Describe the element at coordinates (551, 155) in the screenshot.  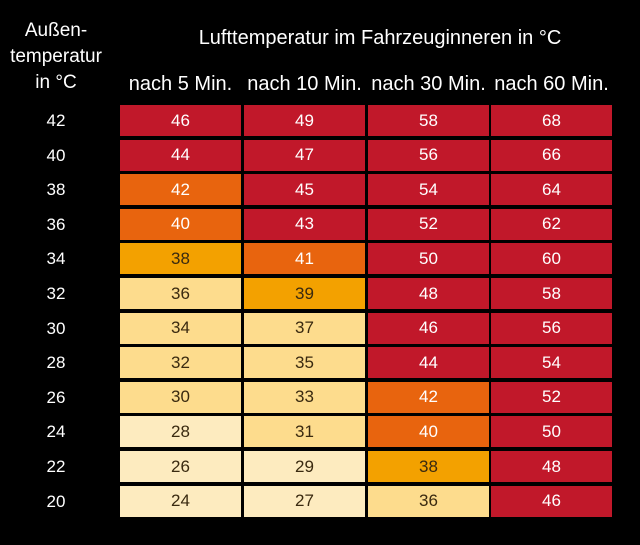
I see `table-cell: 66` at that location.